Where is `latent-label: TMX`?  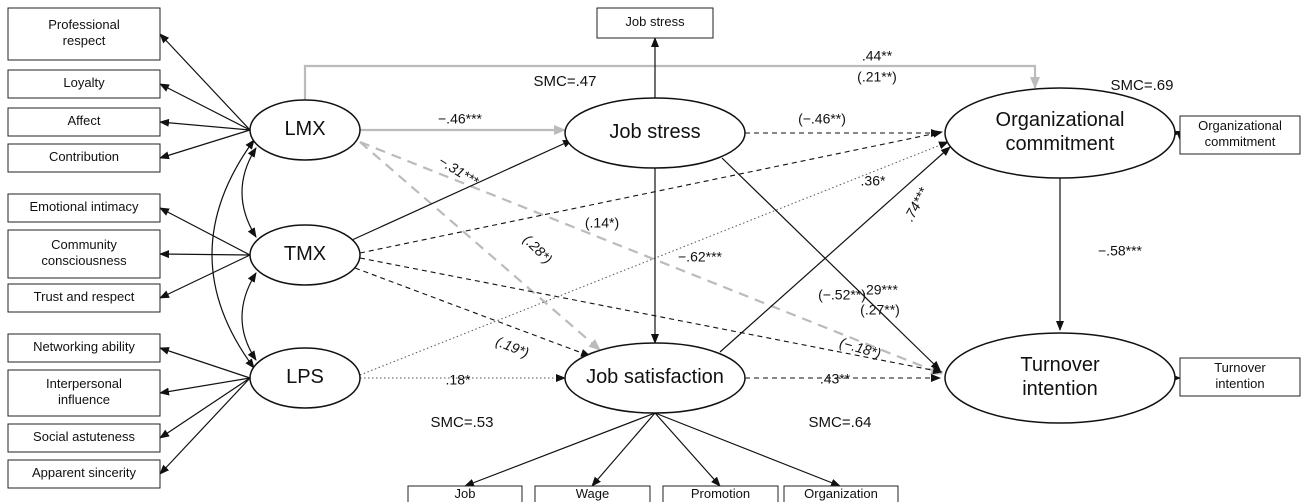
latent-label: TMX is located at coordinates (305, 254).